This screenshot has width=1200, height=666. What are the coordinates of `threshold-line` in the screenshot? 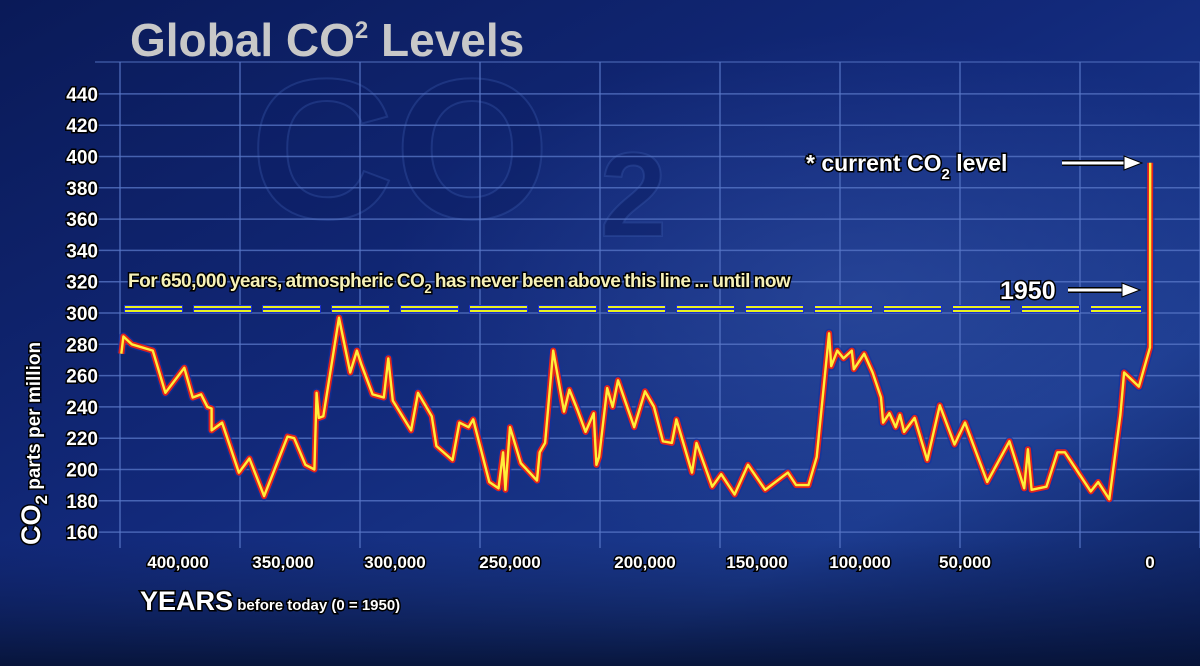 It's located at (633, 309).